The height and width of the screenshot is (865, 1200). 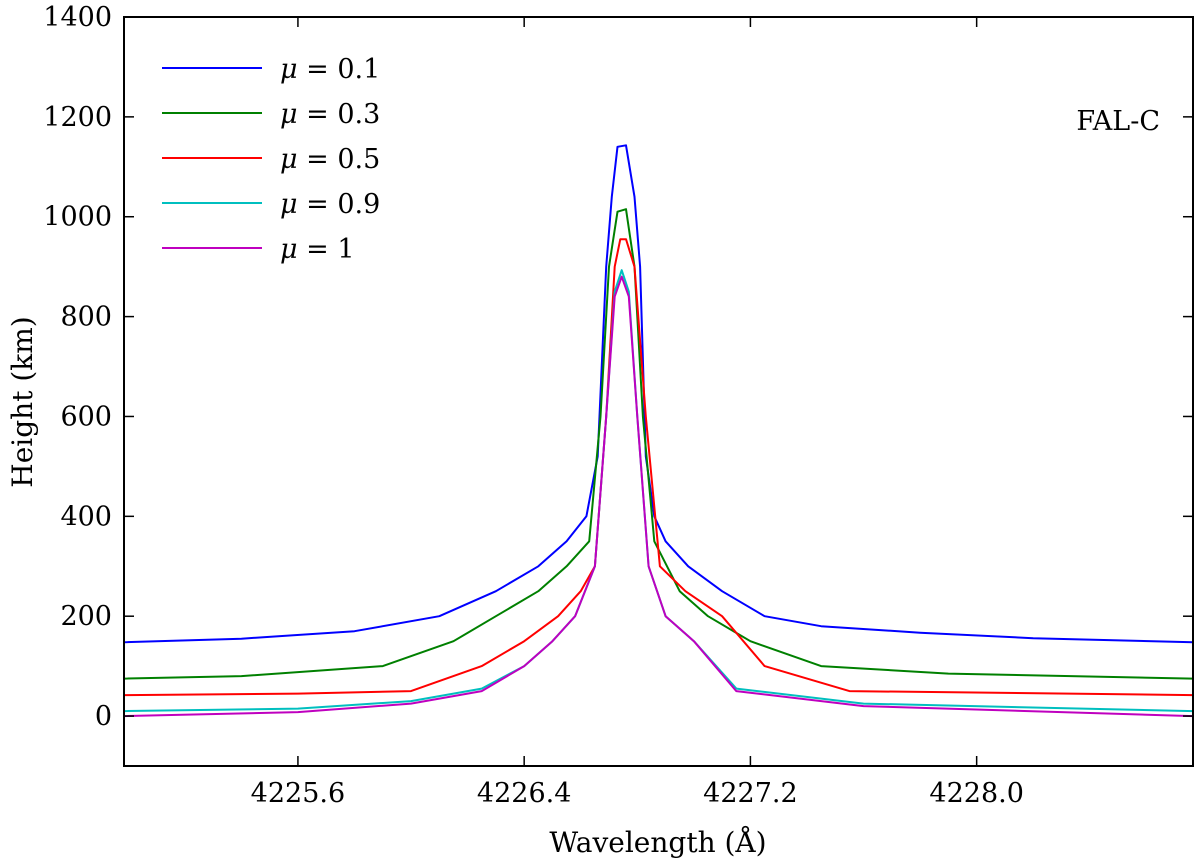 I want to click on y-tick-label: 800, so click(x=86, y=317).